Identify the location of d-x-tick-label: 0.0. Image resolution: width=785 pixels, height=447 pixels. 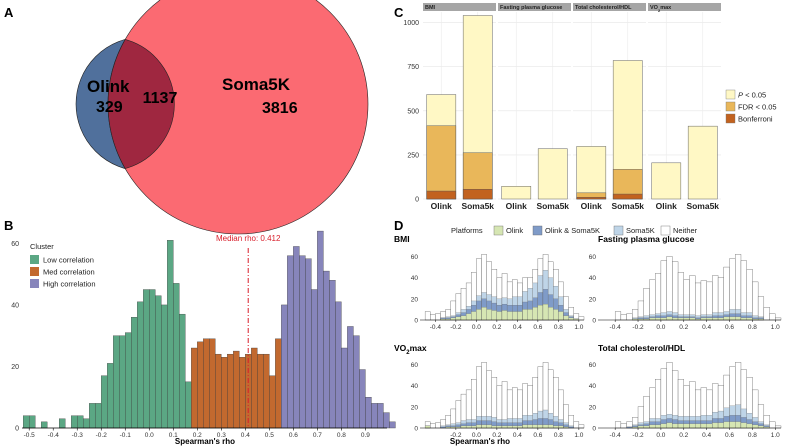
(660, 327).